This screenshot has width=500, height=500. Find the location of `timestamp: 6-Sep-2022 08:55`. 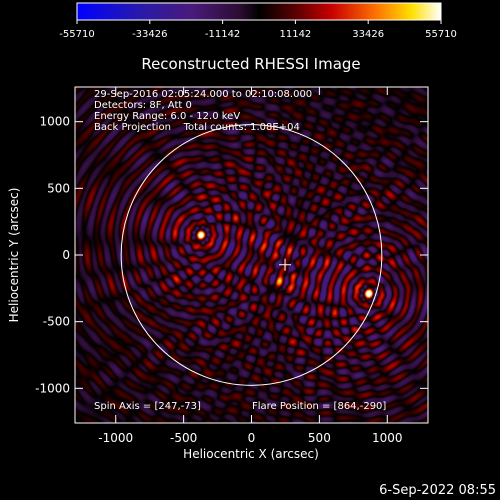

timestamp: 6-Sep-2022 08:55 is located at coordinates (437, 490).